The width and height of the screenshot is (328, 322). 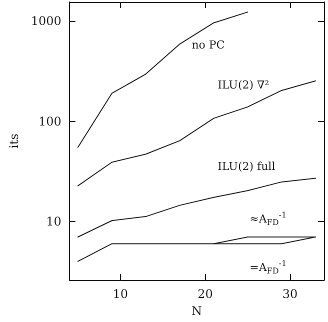 I want to click on x-tick-label: 10, so click(x=120, y=294).